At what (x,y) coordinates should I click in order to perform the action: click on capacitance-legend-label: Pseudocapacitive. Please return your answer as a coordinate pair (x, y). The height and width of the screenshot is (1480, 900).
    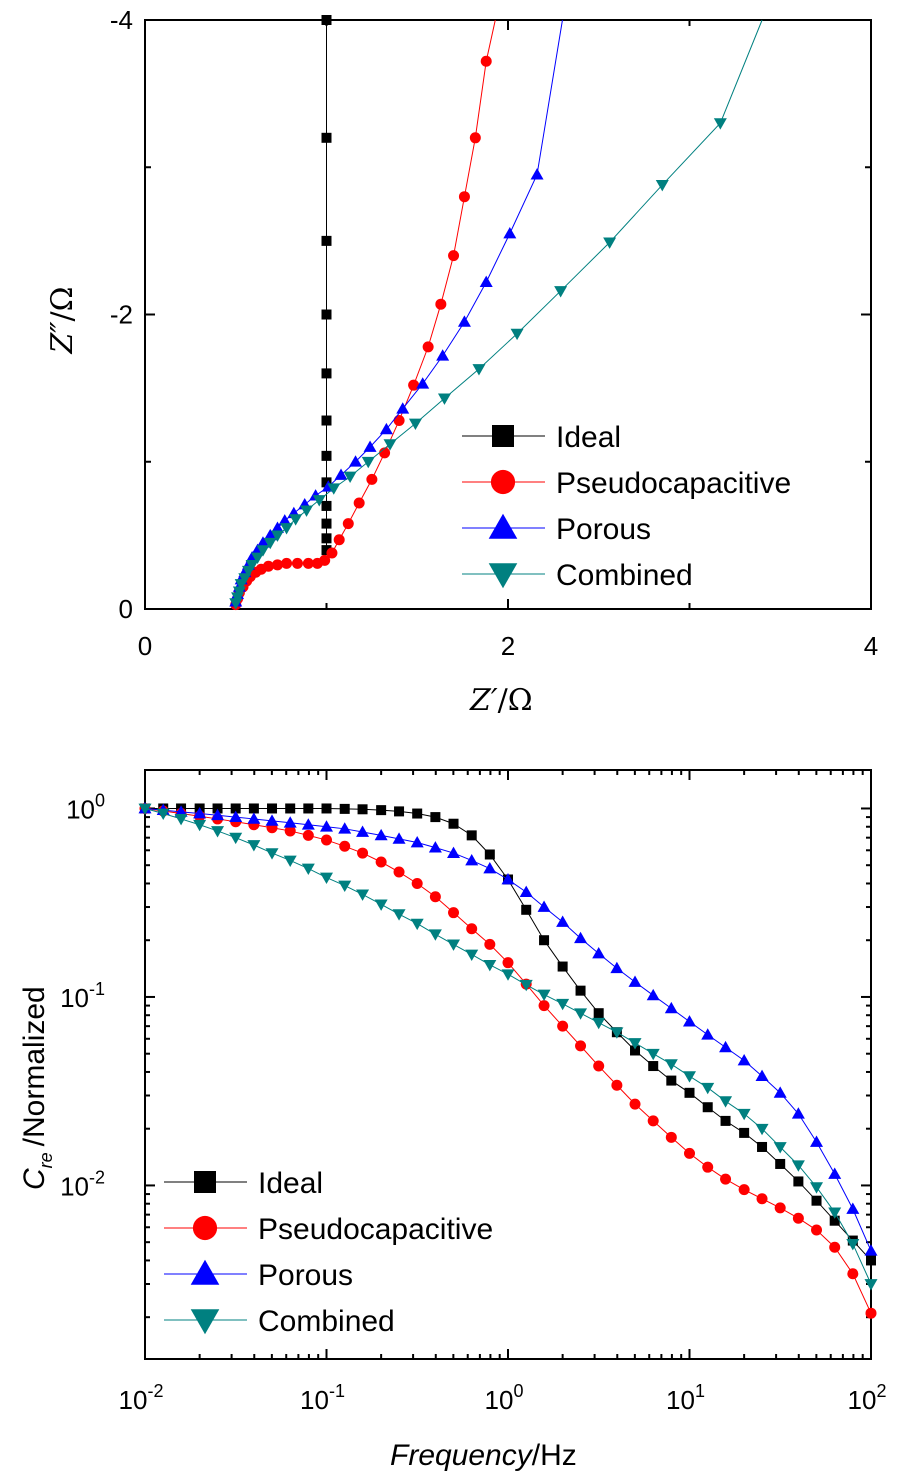
    Looking at the image, I should click on (375, 1229).